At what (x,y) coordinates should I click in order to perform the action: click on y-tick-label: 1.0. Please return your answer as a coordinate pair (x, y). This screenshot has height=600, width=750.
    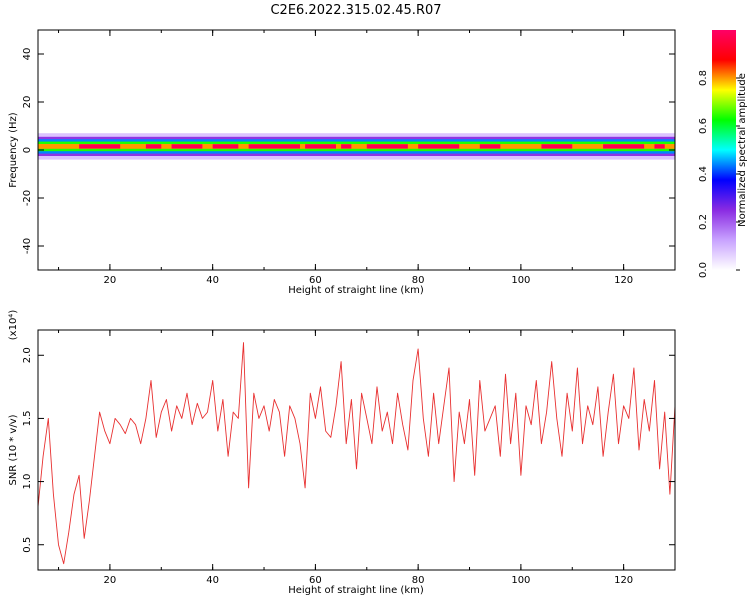
    Looking at the image, I should click on (27, 482).